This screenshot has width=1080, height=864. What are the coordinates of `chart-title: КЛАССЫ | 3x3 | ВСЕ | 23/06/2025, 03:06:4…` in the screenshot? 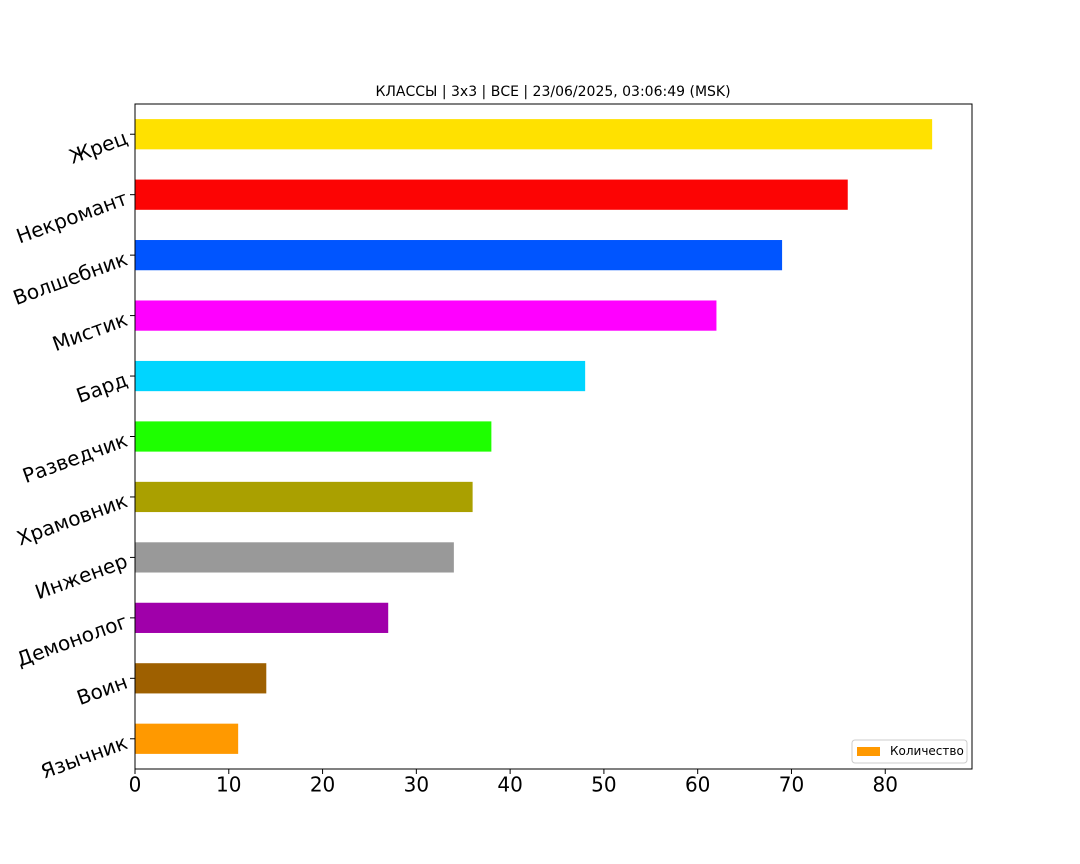 It's located at (552, 92).